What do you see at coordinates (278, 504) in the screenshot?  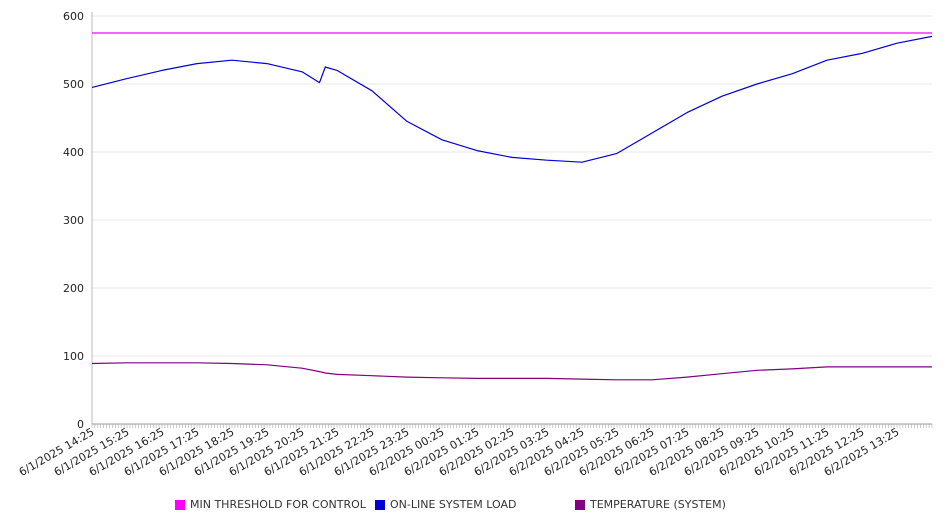 I see `legend-label-min-threshold: MIN THRESHOLD FOR CONTROL` at bounding box center [278, 504].